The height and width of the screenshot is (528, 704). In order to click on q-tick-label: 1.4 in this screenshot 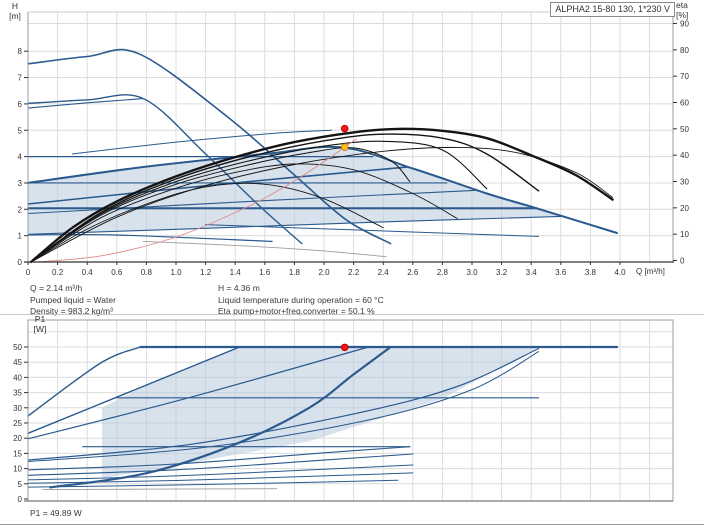, I will do `click(236, 272)`.